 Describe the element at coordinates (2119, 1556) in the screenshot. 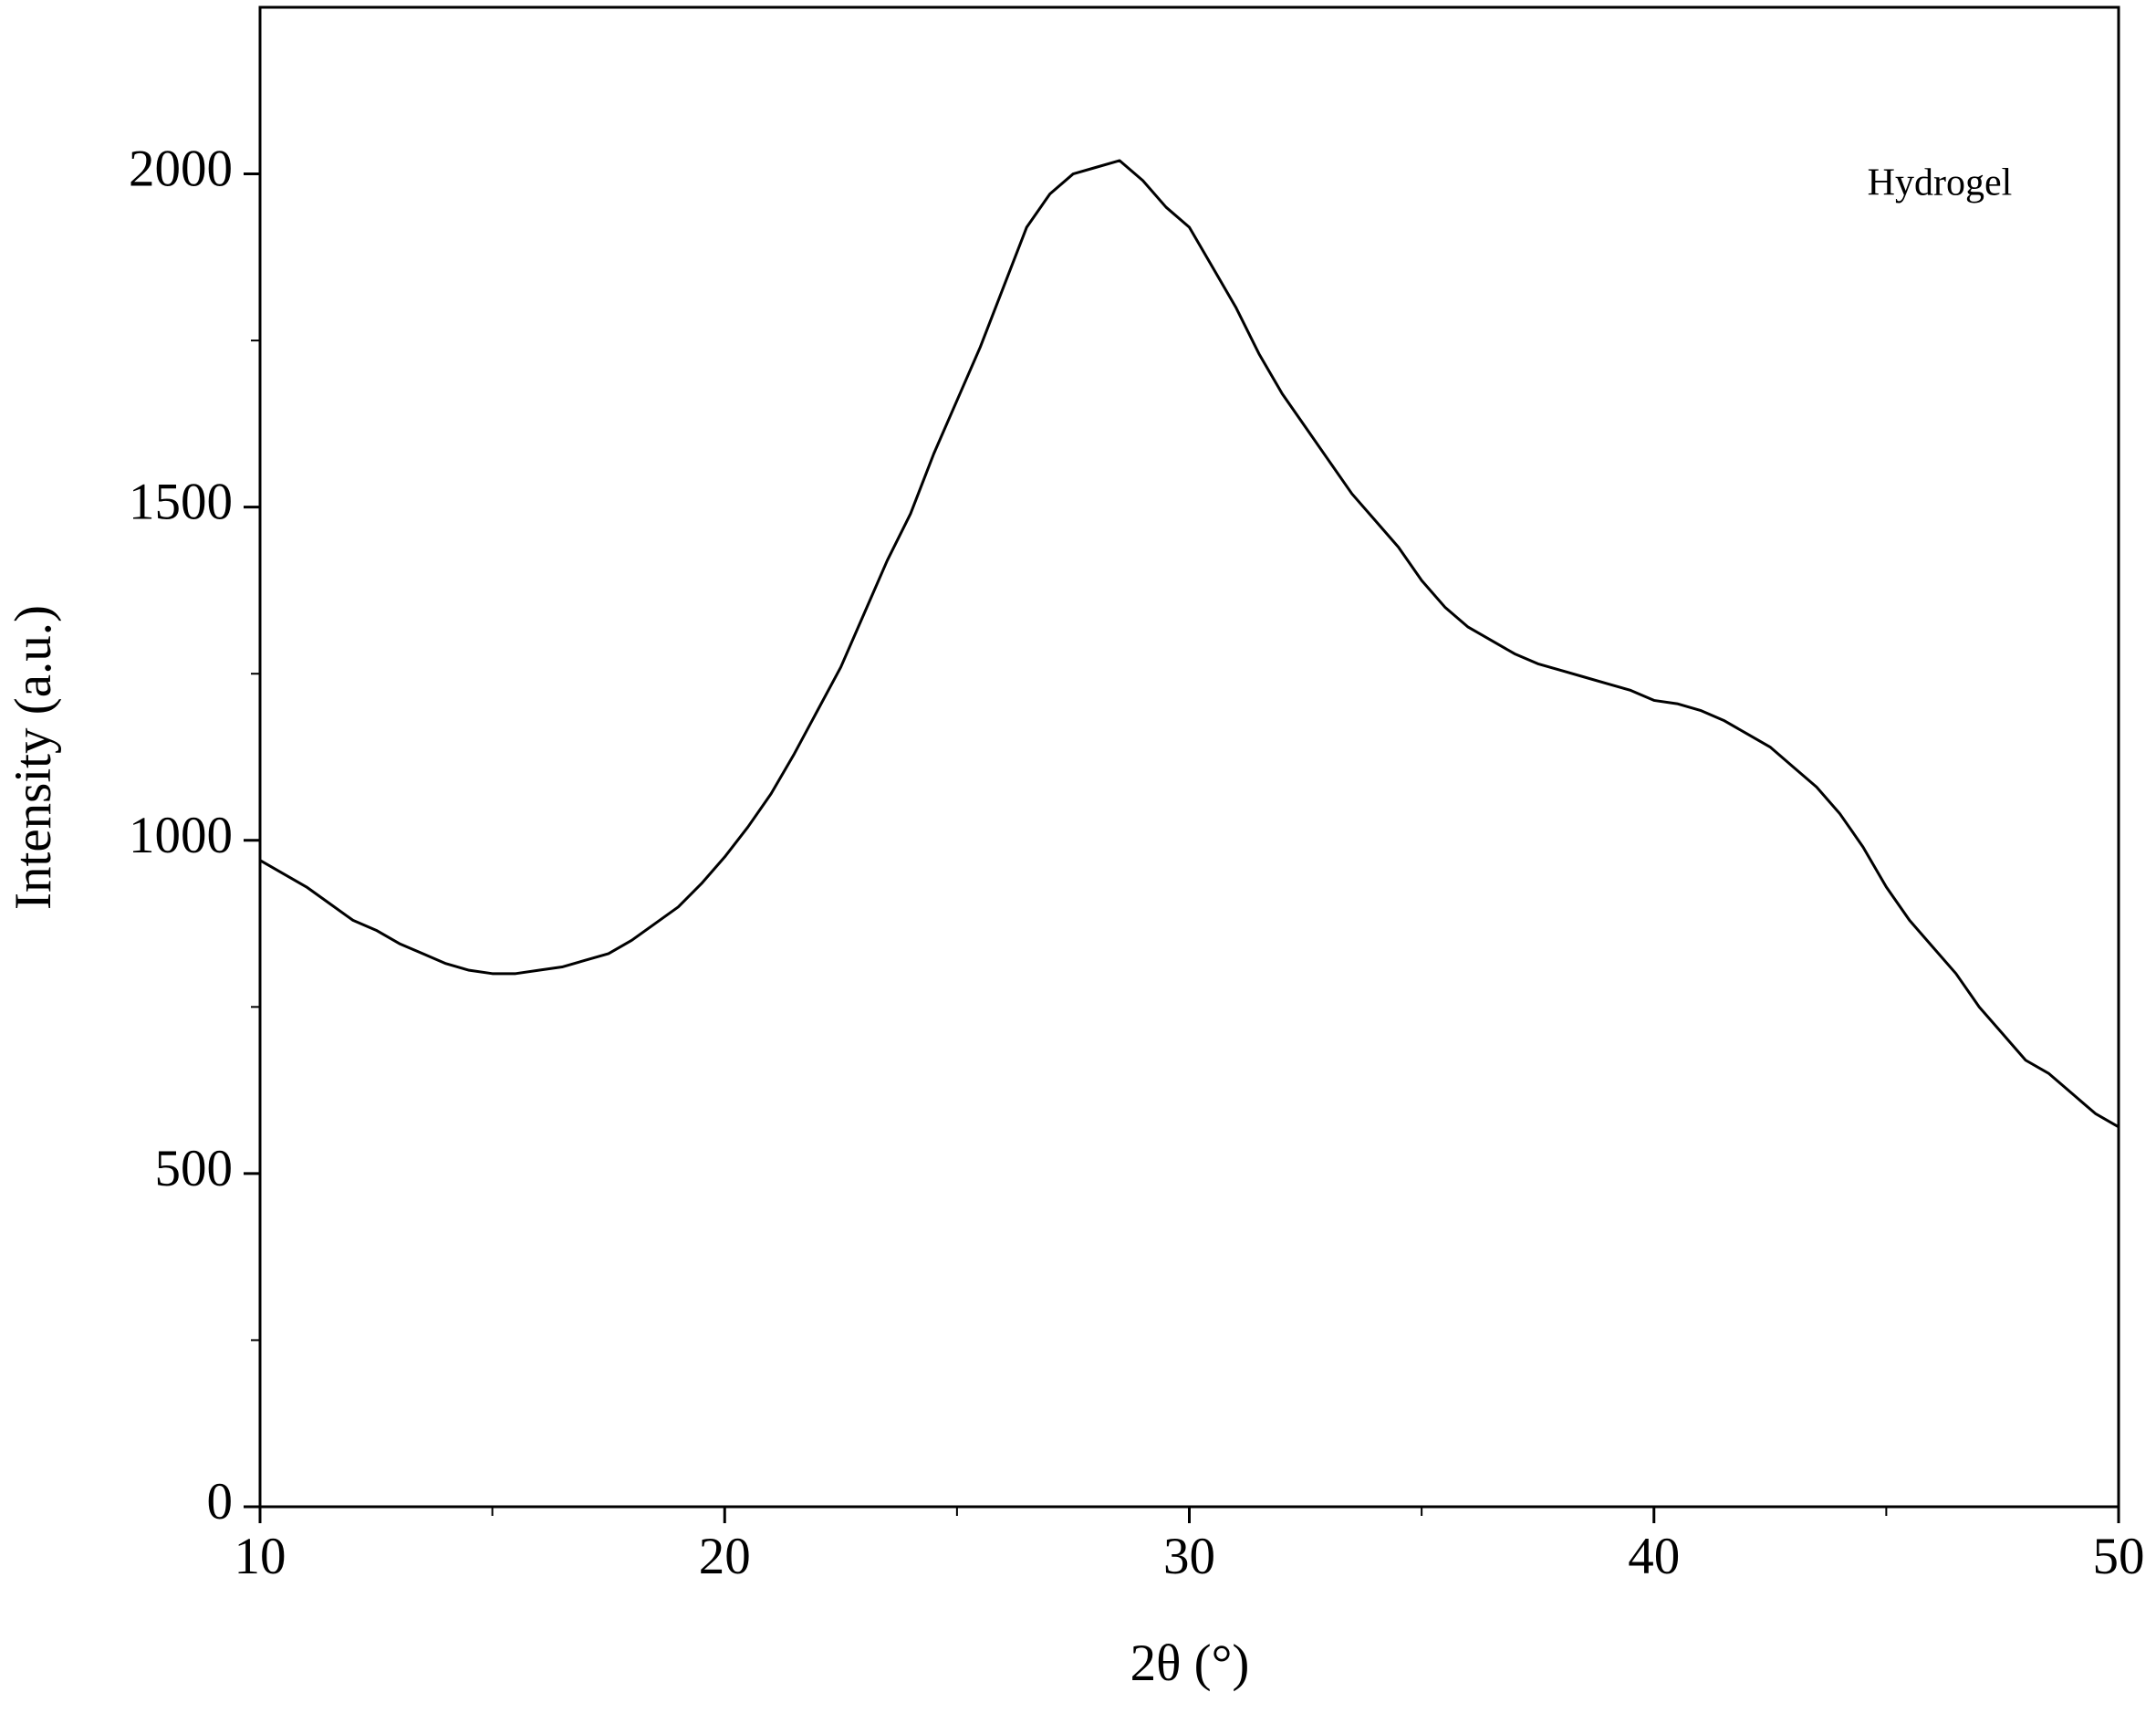

I see `x-tick-label: 50` at that location.